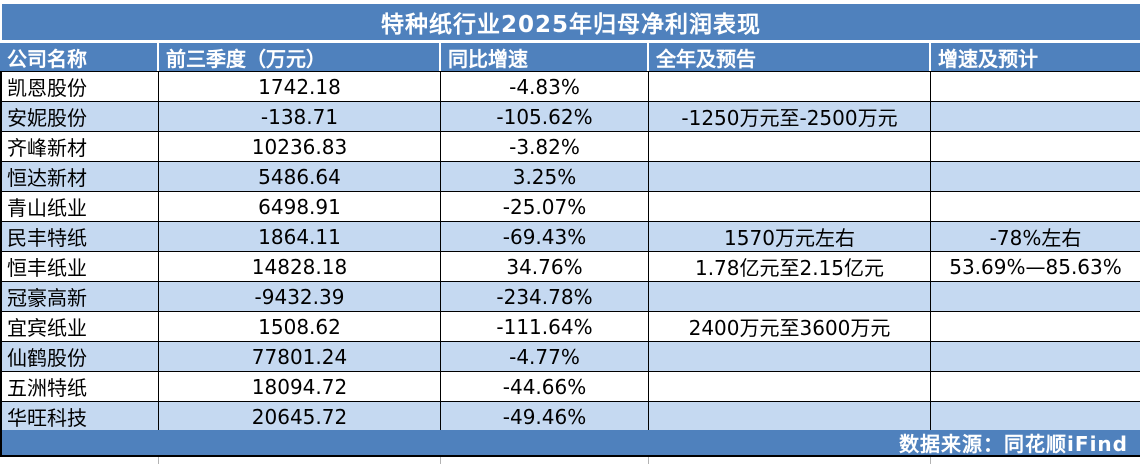 This screenshot has width=1140, height=464. Describe the element at coordinates (790, 57) in the screenshot. I see `header-fullyear-forecast: 全年及预告` at that location.